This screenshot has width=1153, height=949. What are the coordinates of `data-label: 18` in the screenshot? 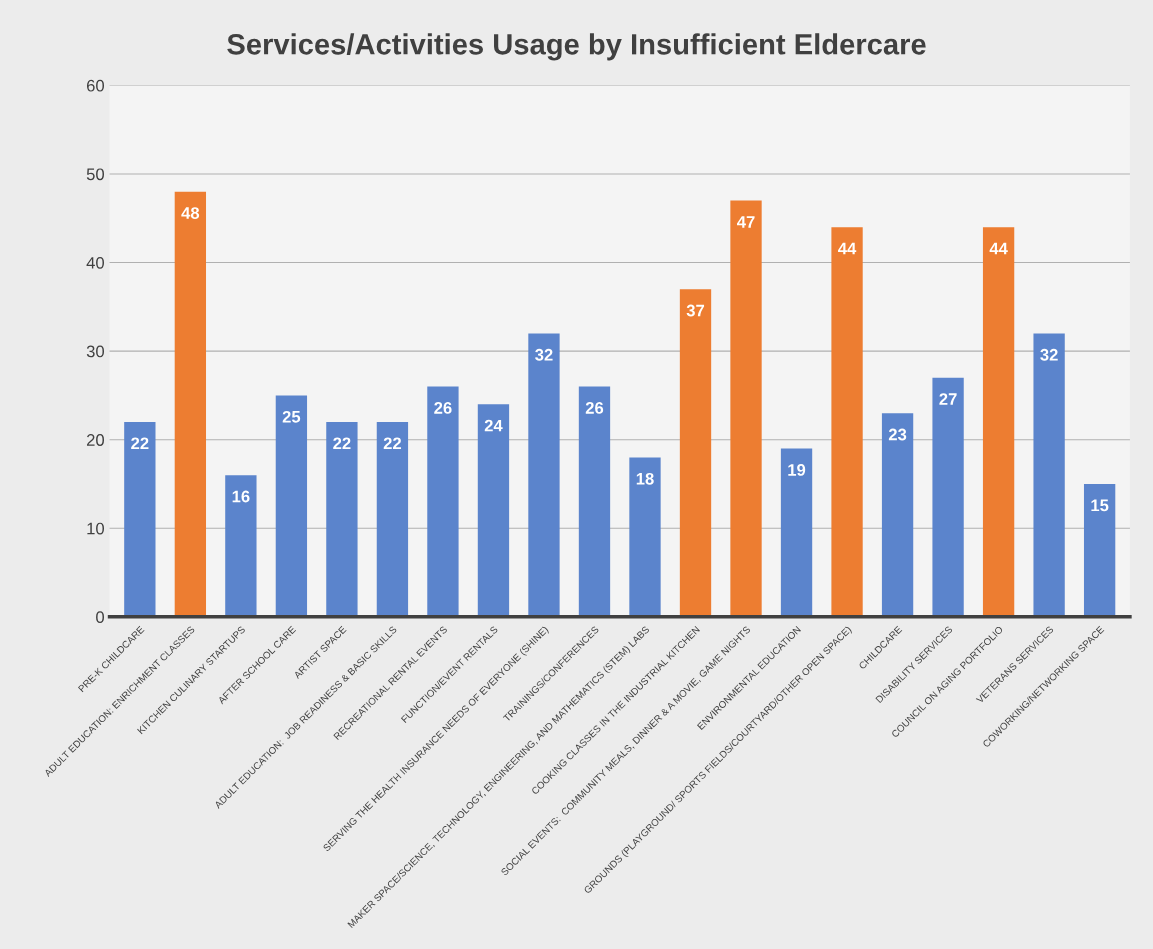 It's located at (645, 478).